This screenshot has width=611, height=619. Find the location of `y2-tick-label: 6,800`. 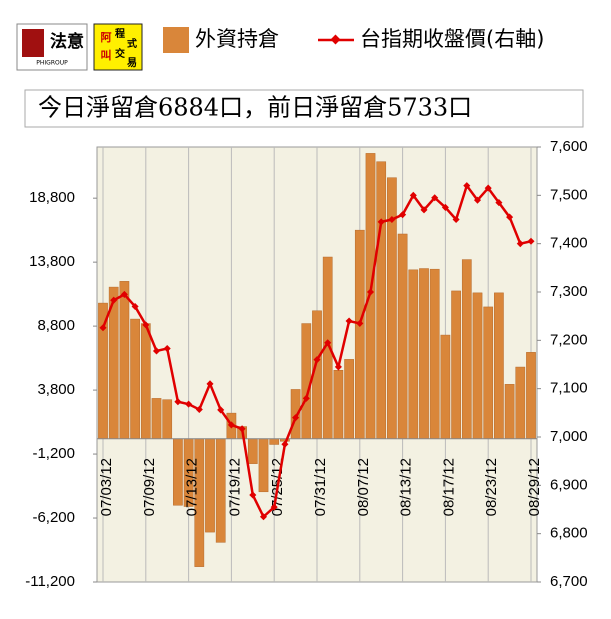

y2-tick-label: 6,800 is located at coordinates (569, 533).